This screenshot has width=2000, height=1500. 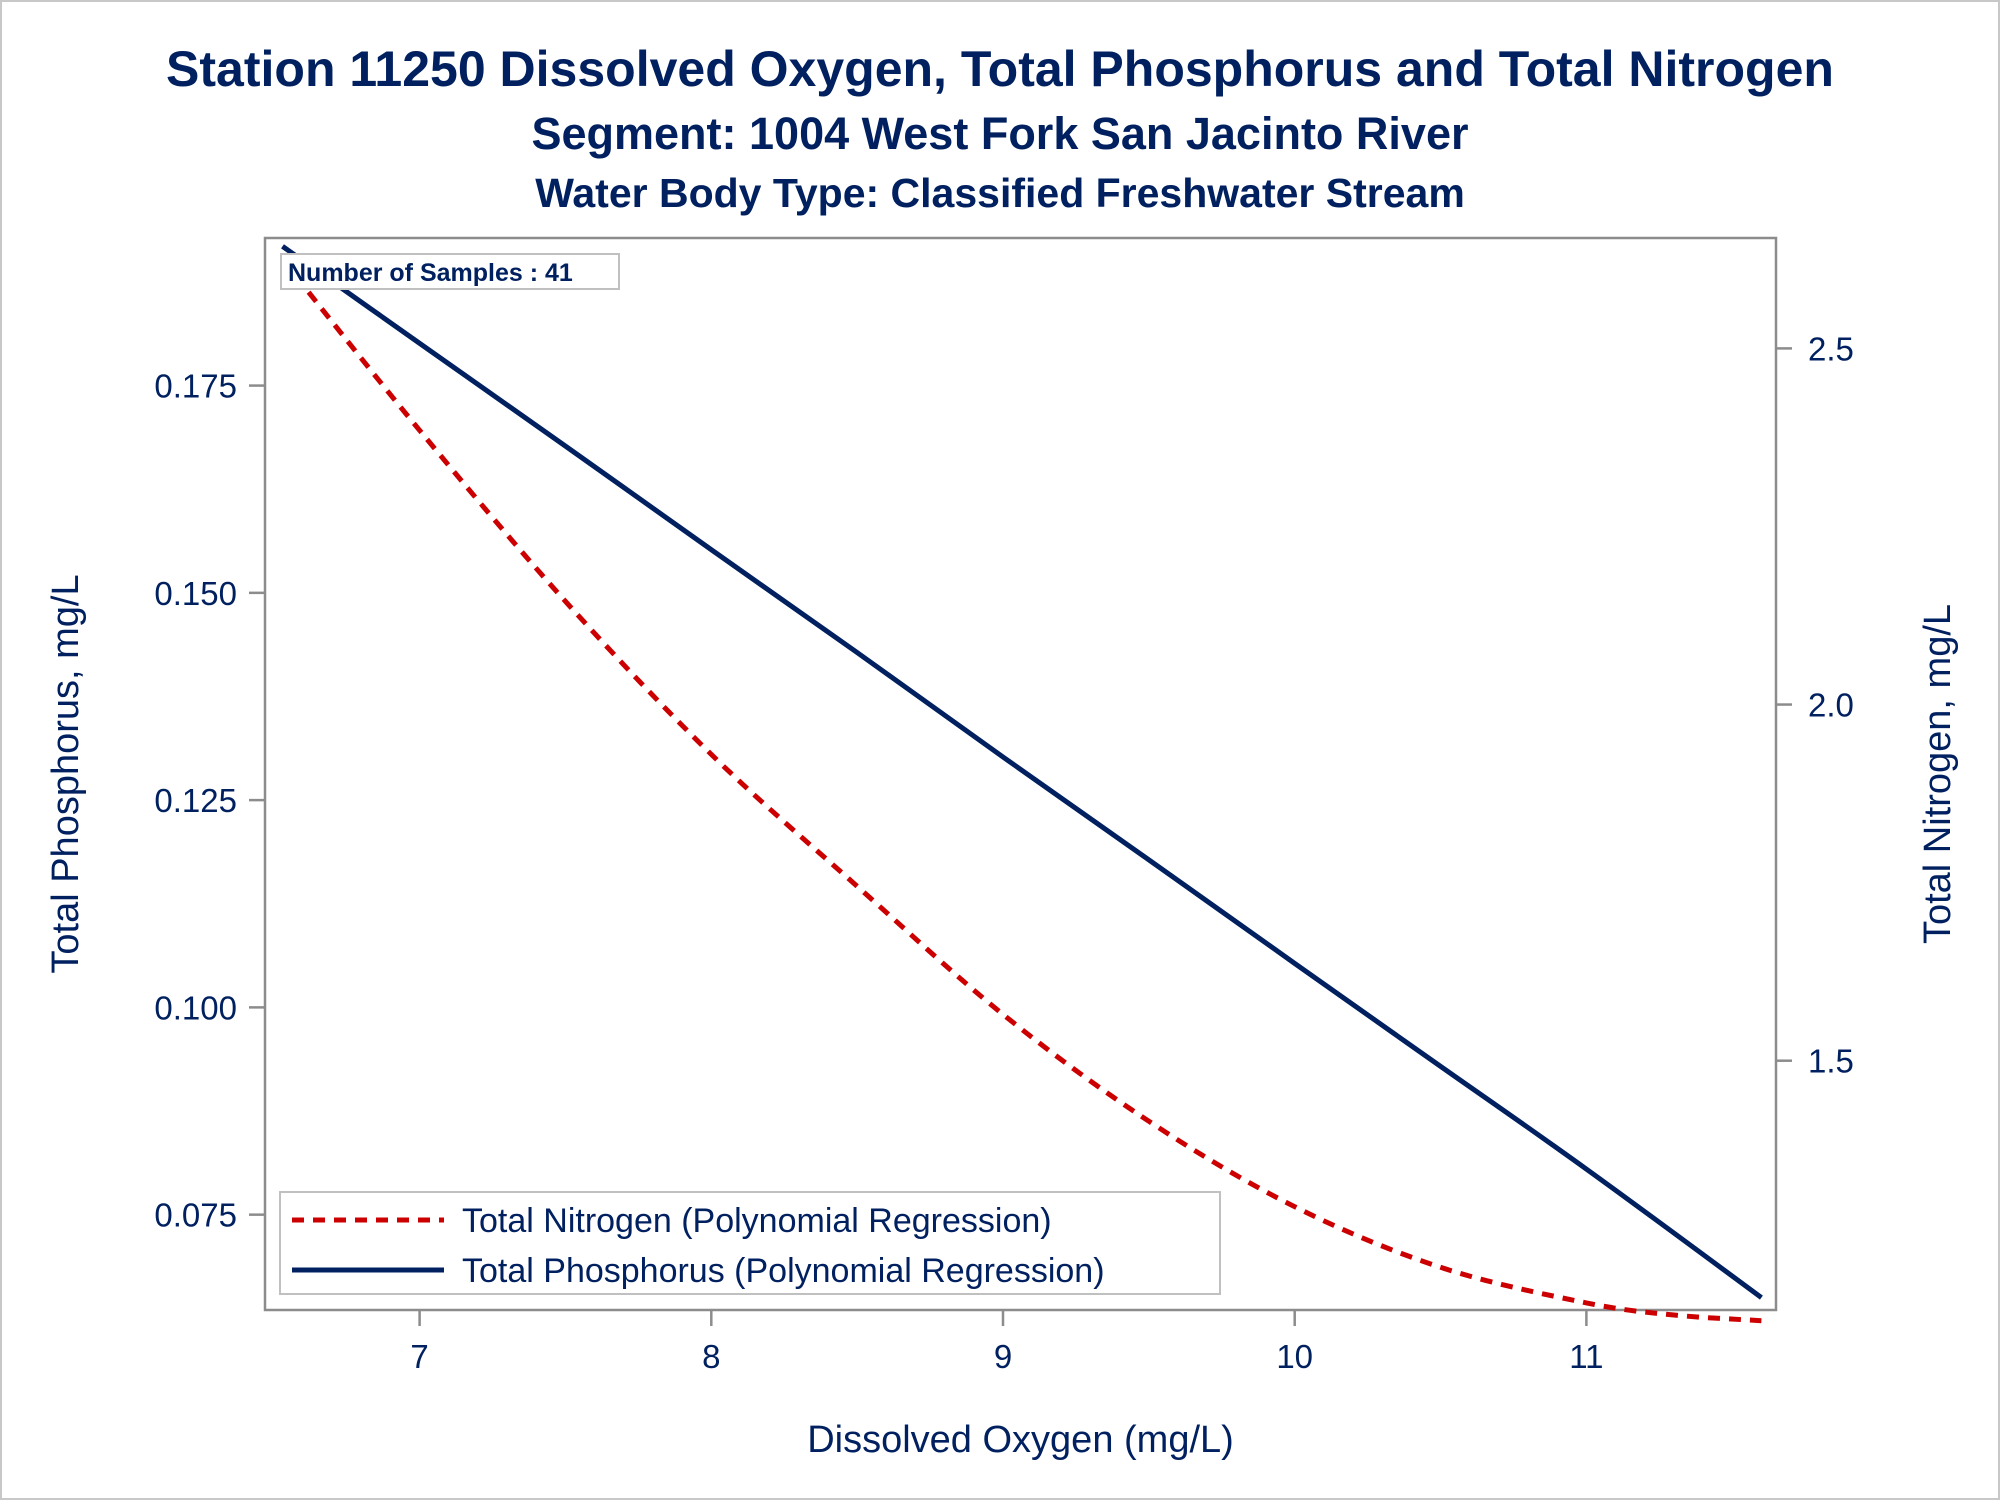 I want to click on y-axis-label: Total Phosphorus, mg/L, so click(x=66, y=773).